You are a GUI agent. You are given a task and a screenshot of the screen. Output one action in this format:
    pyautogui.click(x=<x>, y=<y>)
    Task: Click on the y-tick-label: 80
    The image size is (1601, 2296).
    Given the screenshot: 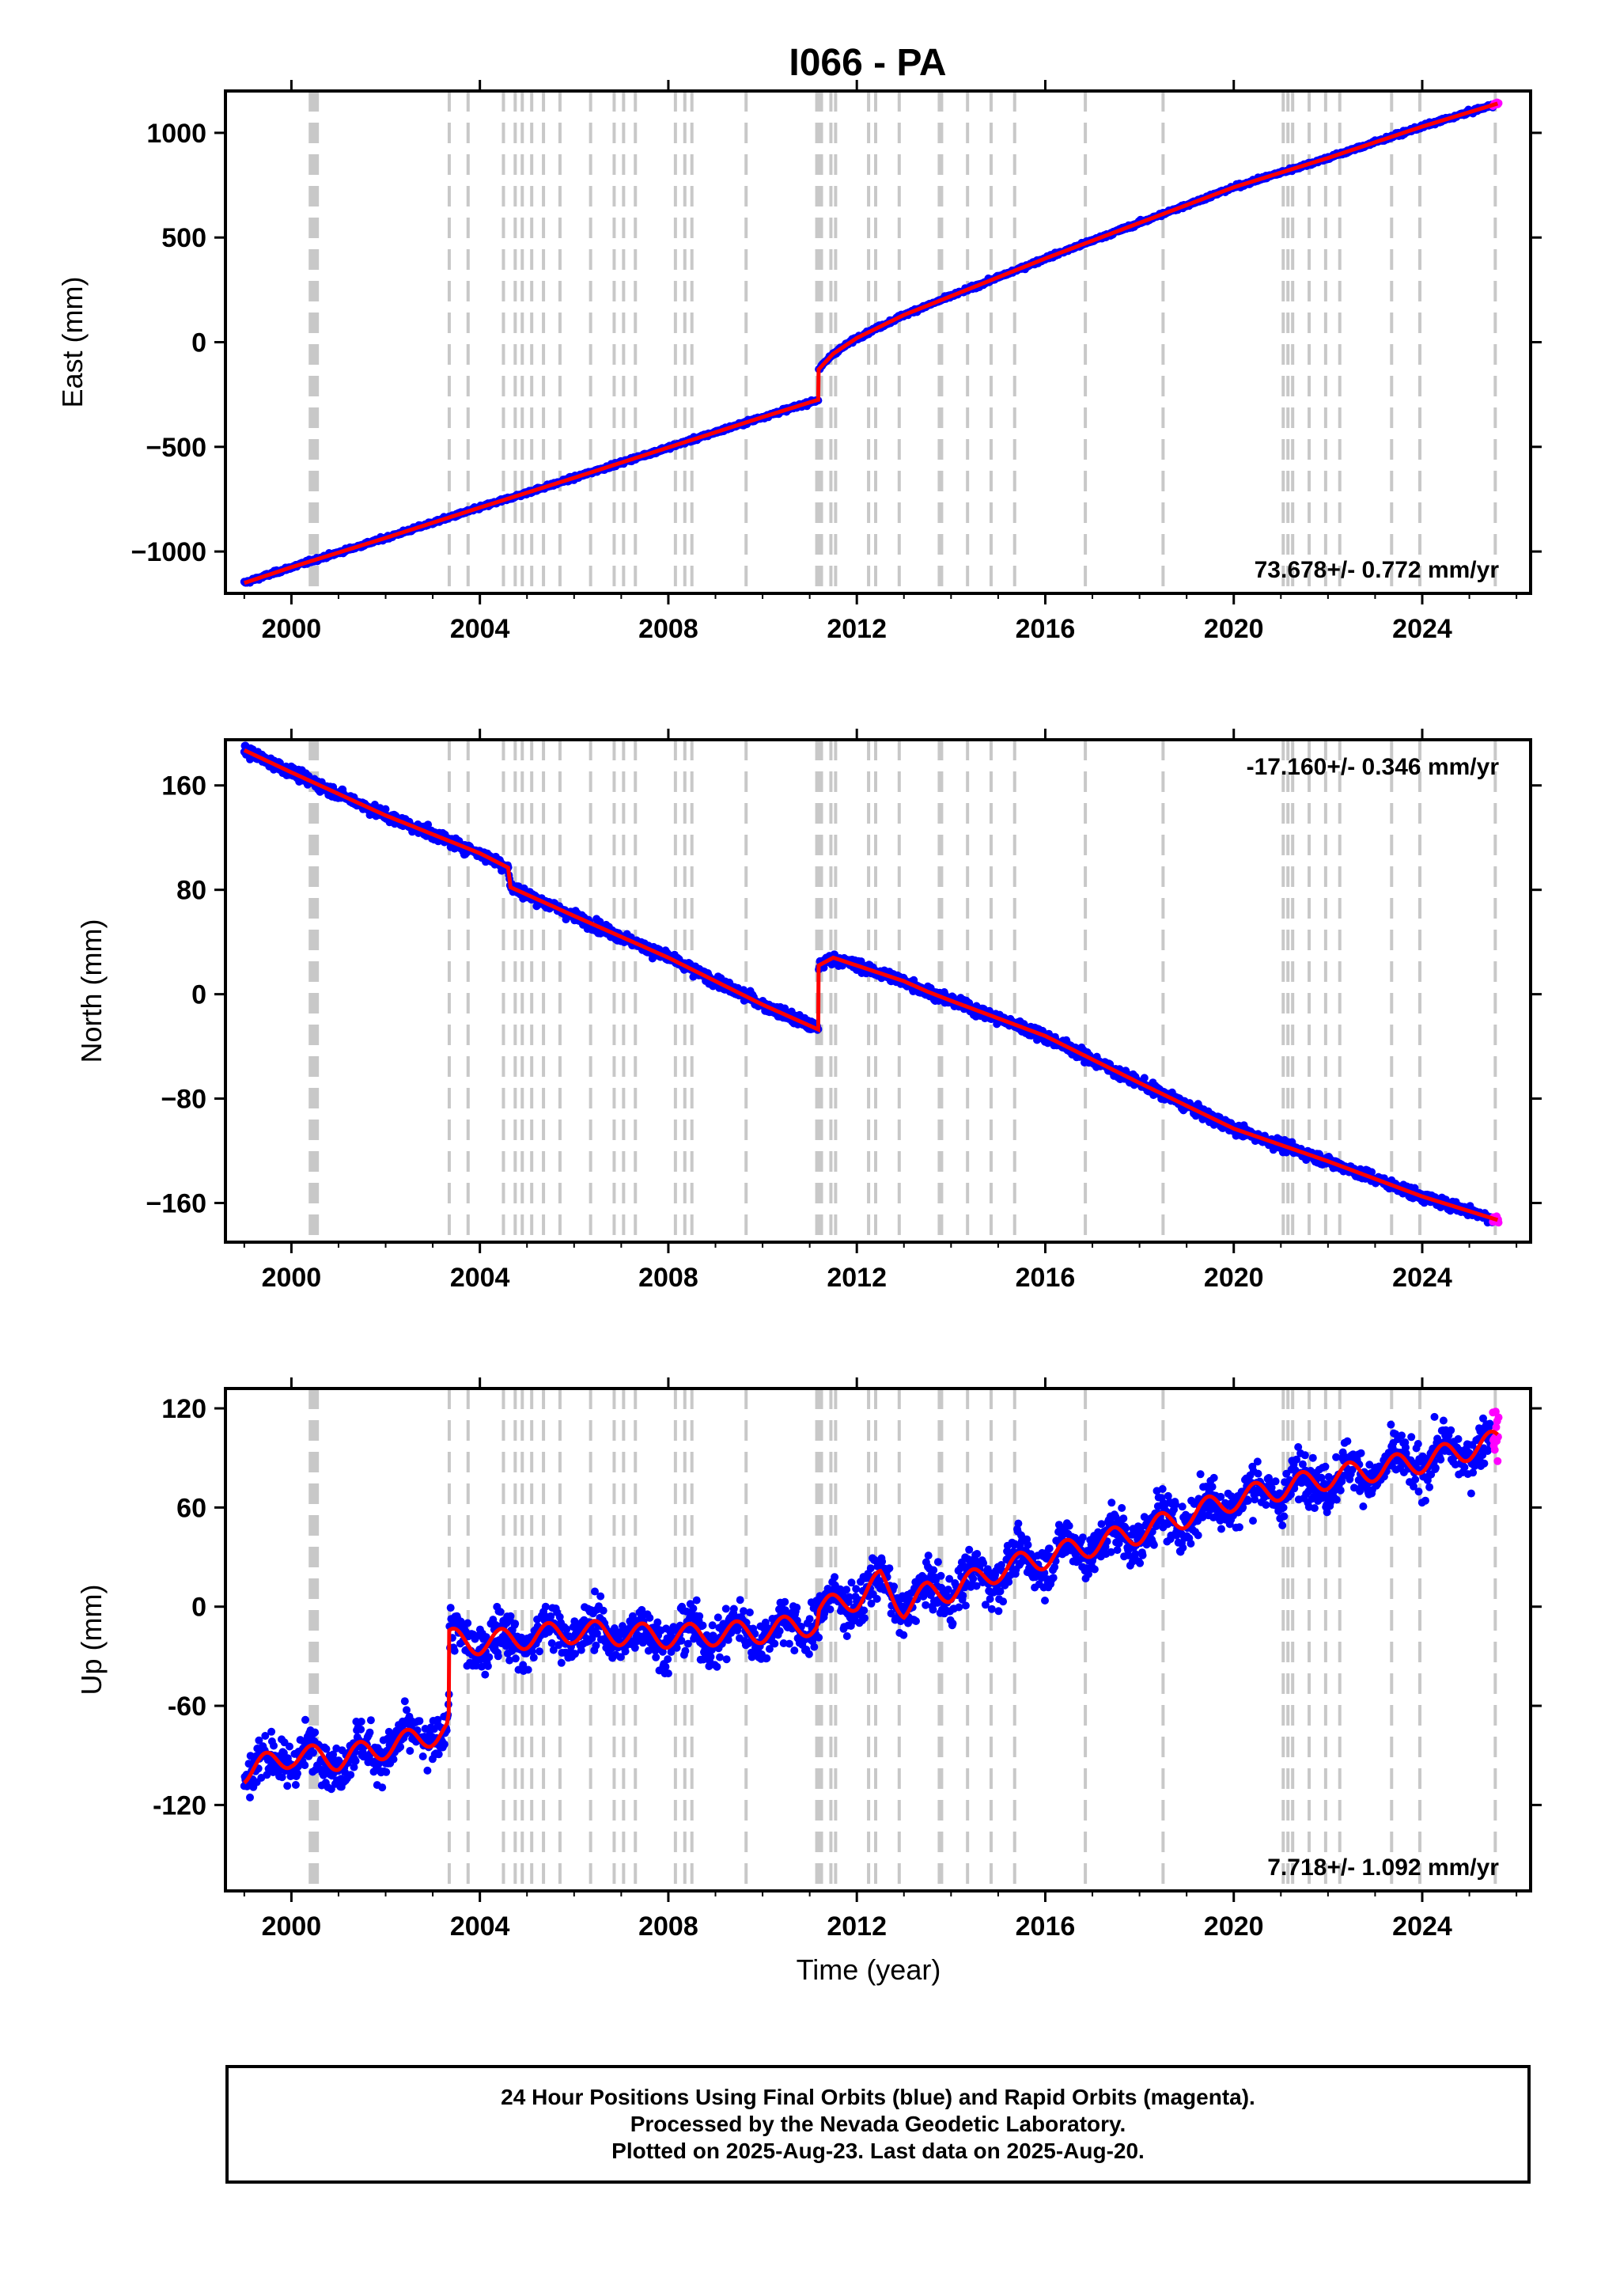 What is the action you would take?
    pyautogui.click(x=191, y=891)
    